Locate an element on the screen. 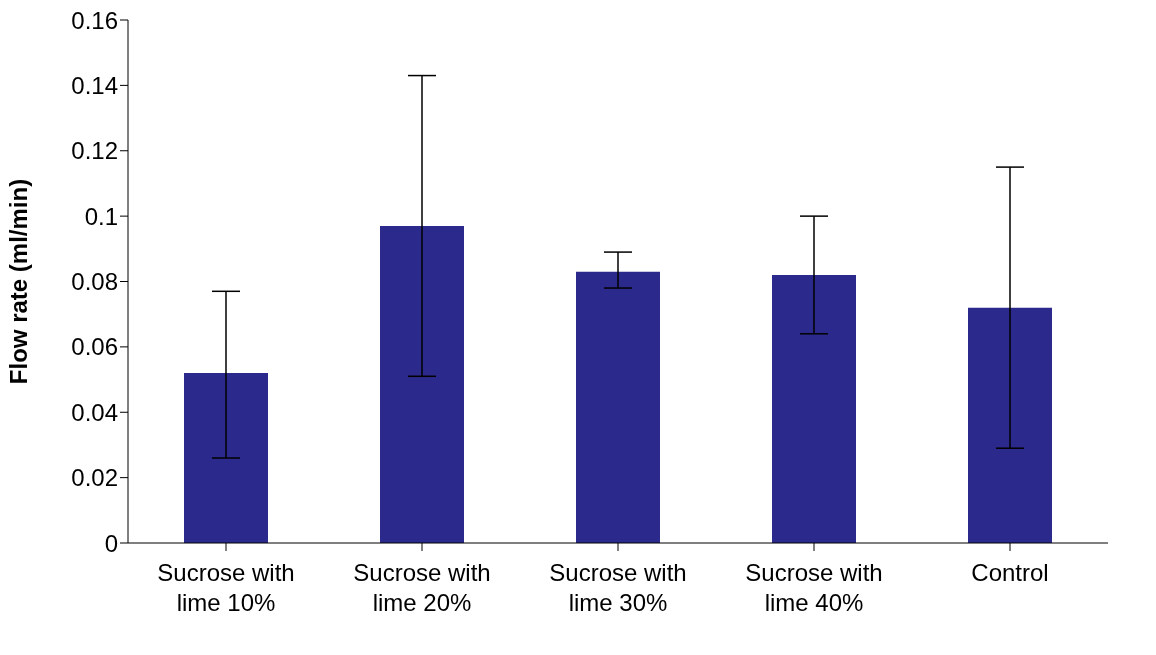  y-tick-label: 0.14 is located at coordinates (94, 85).